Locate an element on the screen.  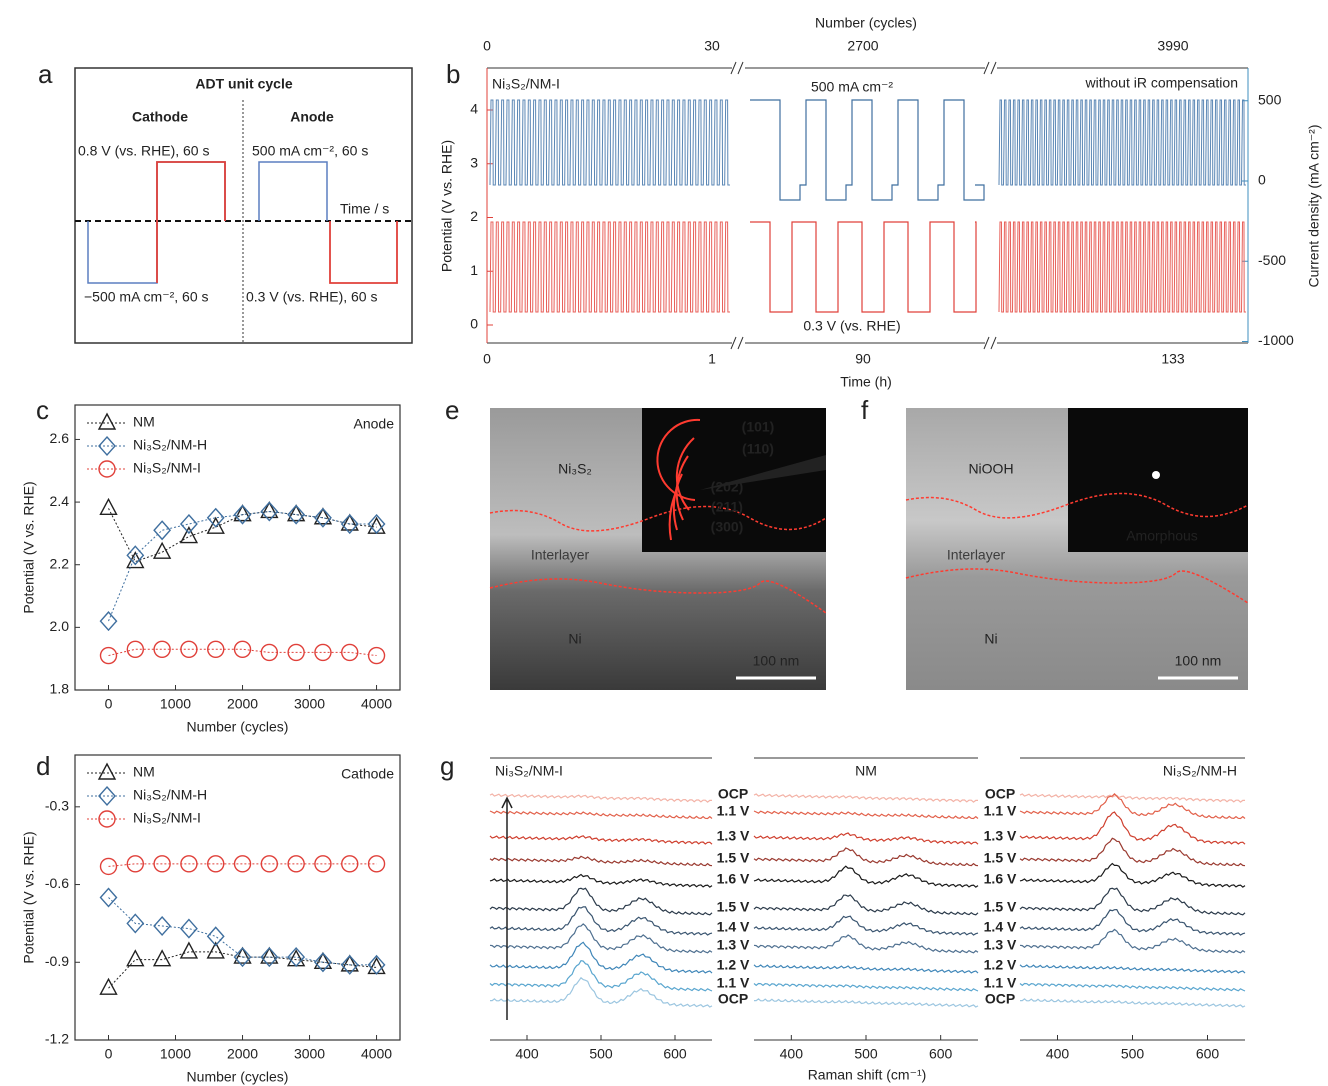
axis-break is located at coordinates (990, 343).